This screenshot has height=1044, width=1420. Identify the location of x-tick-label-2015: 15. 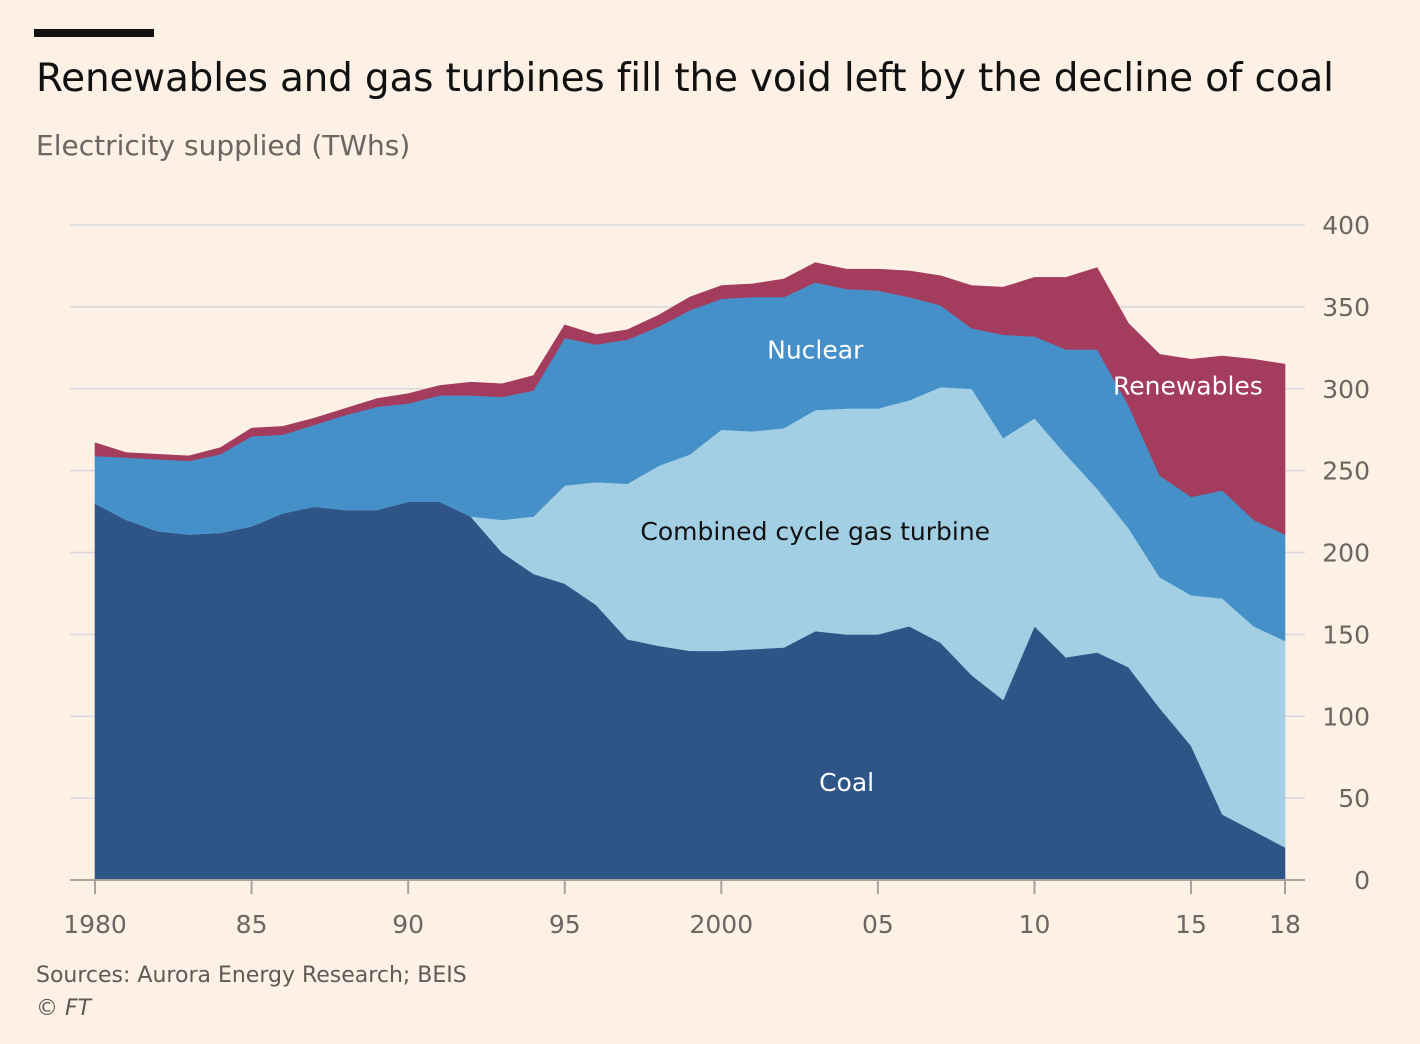
(1191, 924).